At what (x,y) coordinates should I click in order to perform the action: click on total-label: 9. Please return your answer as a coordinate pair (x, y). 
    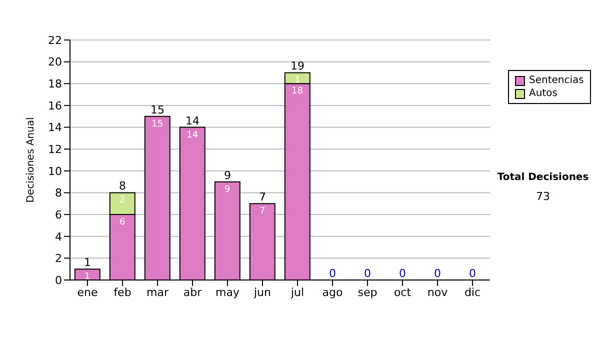
    Looking at the image, I should click on (227, 175).